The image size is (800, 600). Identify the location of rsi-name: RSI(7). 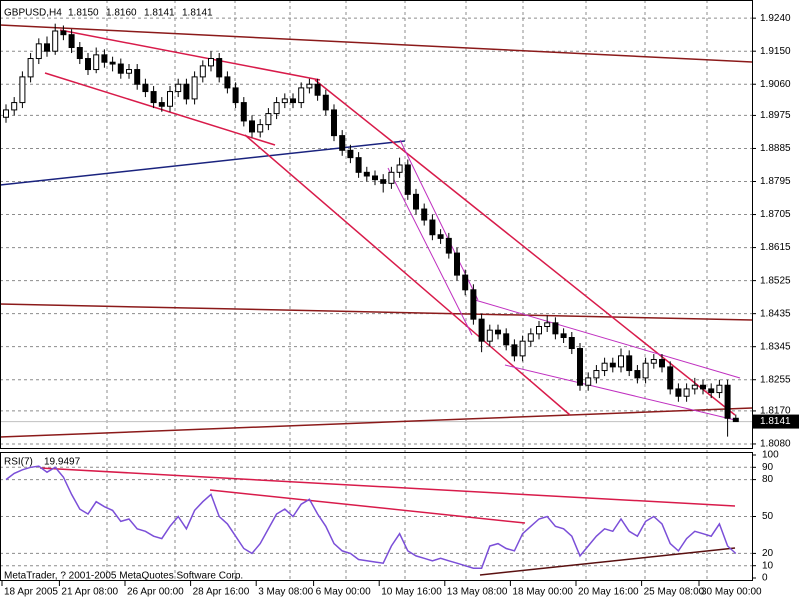
(18, 462).